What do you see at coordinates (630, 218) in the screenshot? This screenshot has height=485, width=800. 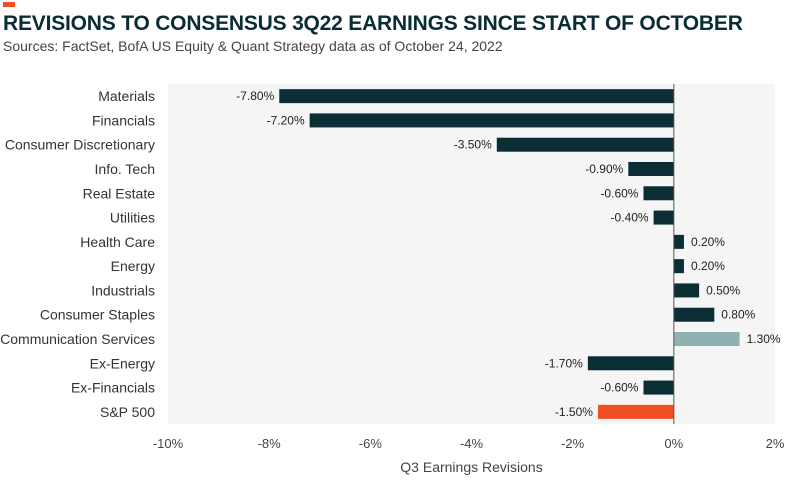 I see `data-label: -0.40%` at bounding box center [630, 218].